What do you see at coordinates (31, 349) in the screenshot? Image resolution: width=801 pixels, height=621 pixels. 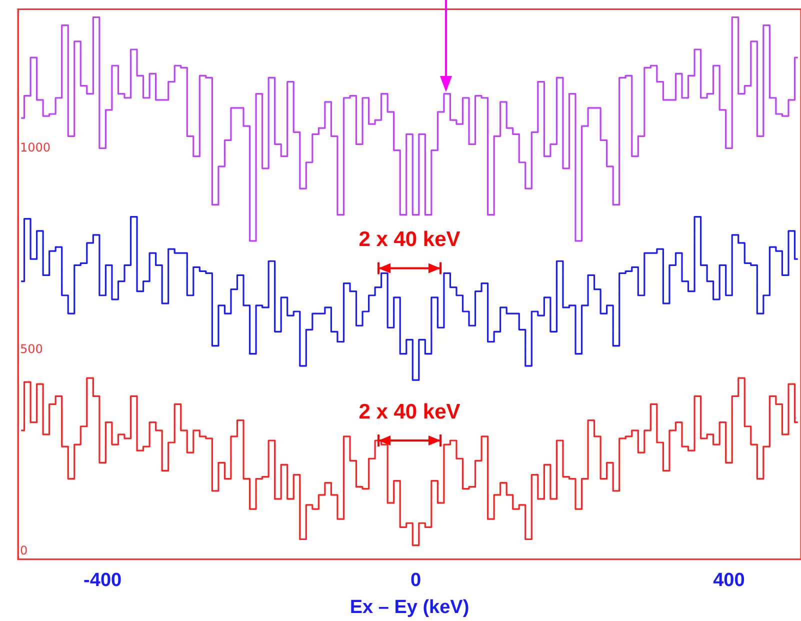 I see `y-tick-label: 500` at bounding box center [31, 349].